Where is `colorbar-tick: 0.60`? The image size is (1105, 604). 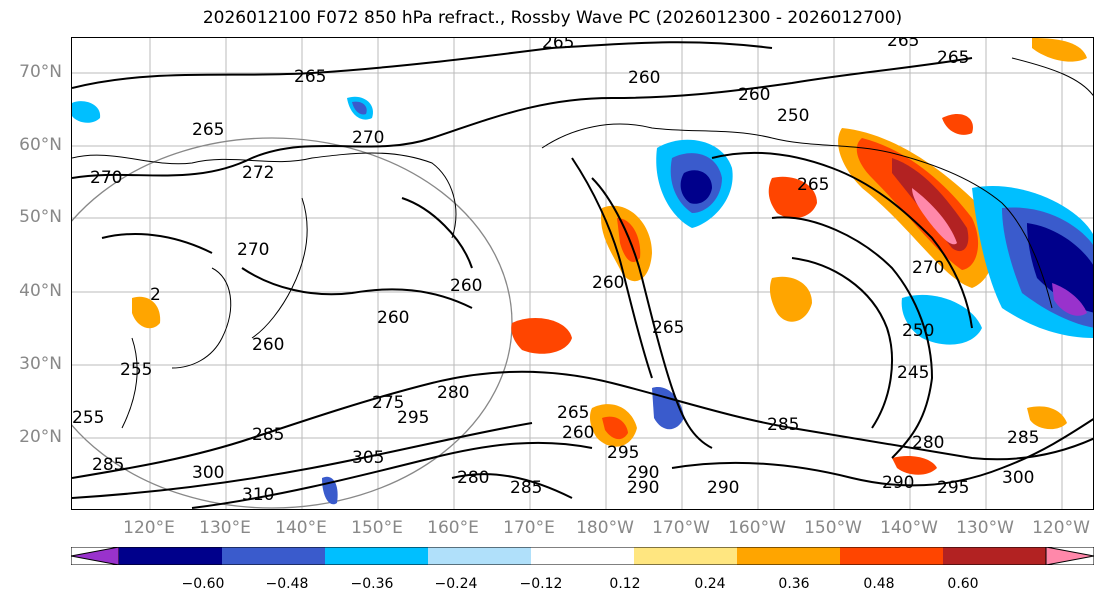 colorbar-tick: 0.60 is located at coordinates (963, 584).